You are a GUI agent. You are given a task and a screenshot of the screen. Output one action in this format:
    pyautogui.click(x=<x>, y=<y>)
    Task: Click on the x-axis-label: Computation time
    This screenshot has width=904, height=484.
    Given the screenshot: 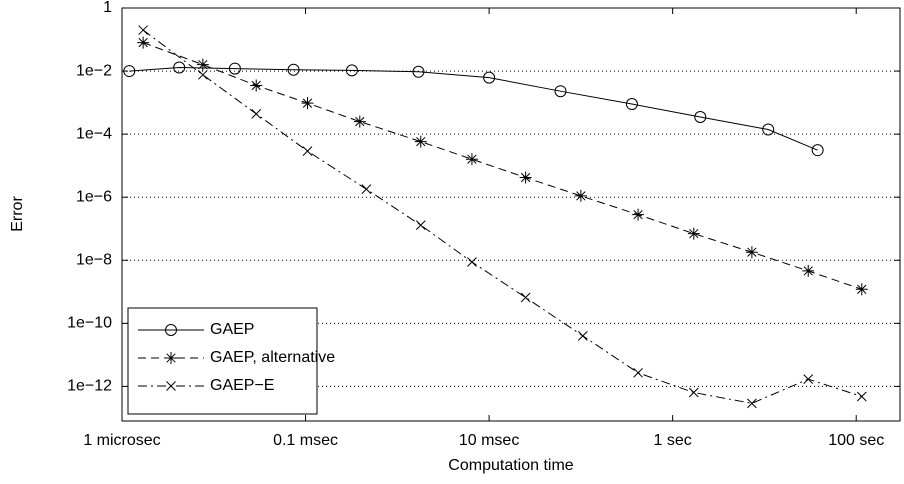 What is the action you would take?
    pyautogui.click(x=510, y=465)
    